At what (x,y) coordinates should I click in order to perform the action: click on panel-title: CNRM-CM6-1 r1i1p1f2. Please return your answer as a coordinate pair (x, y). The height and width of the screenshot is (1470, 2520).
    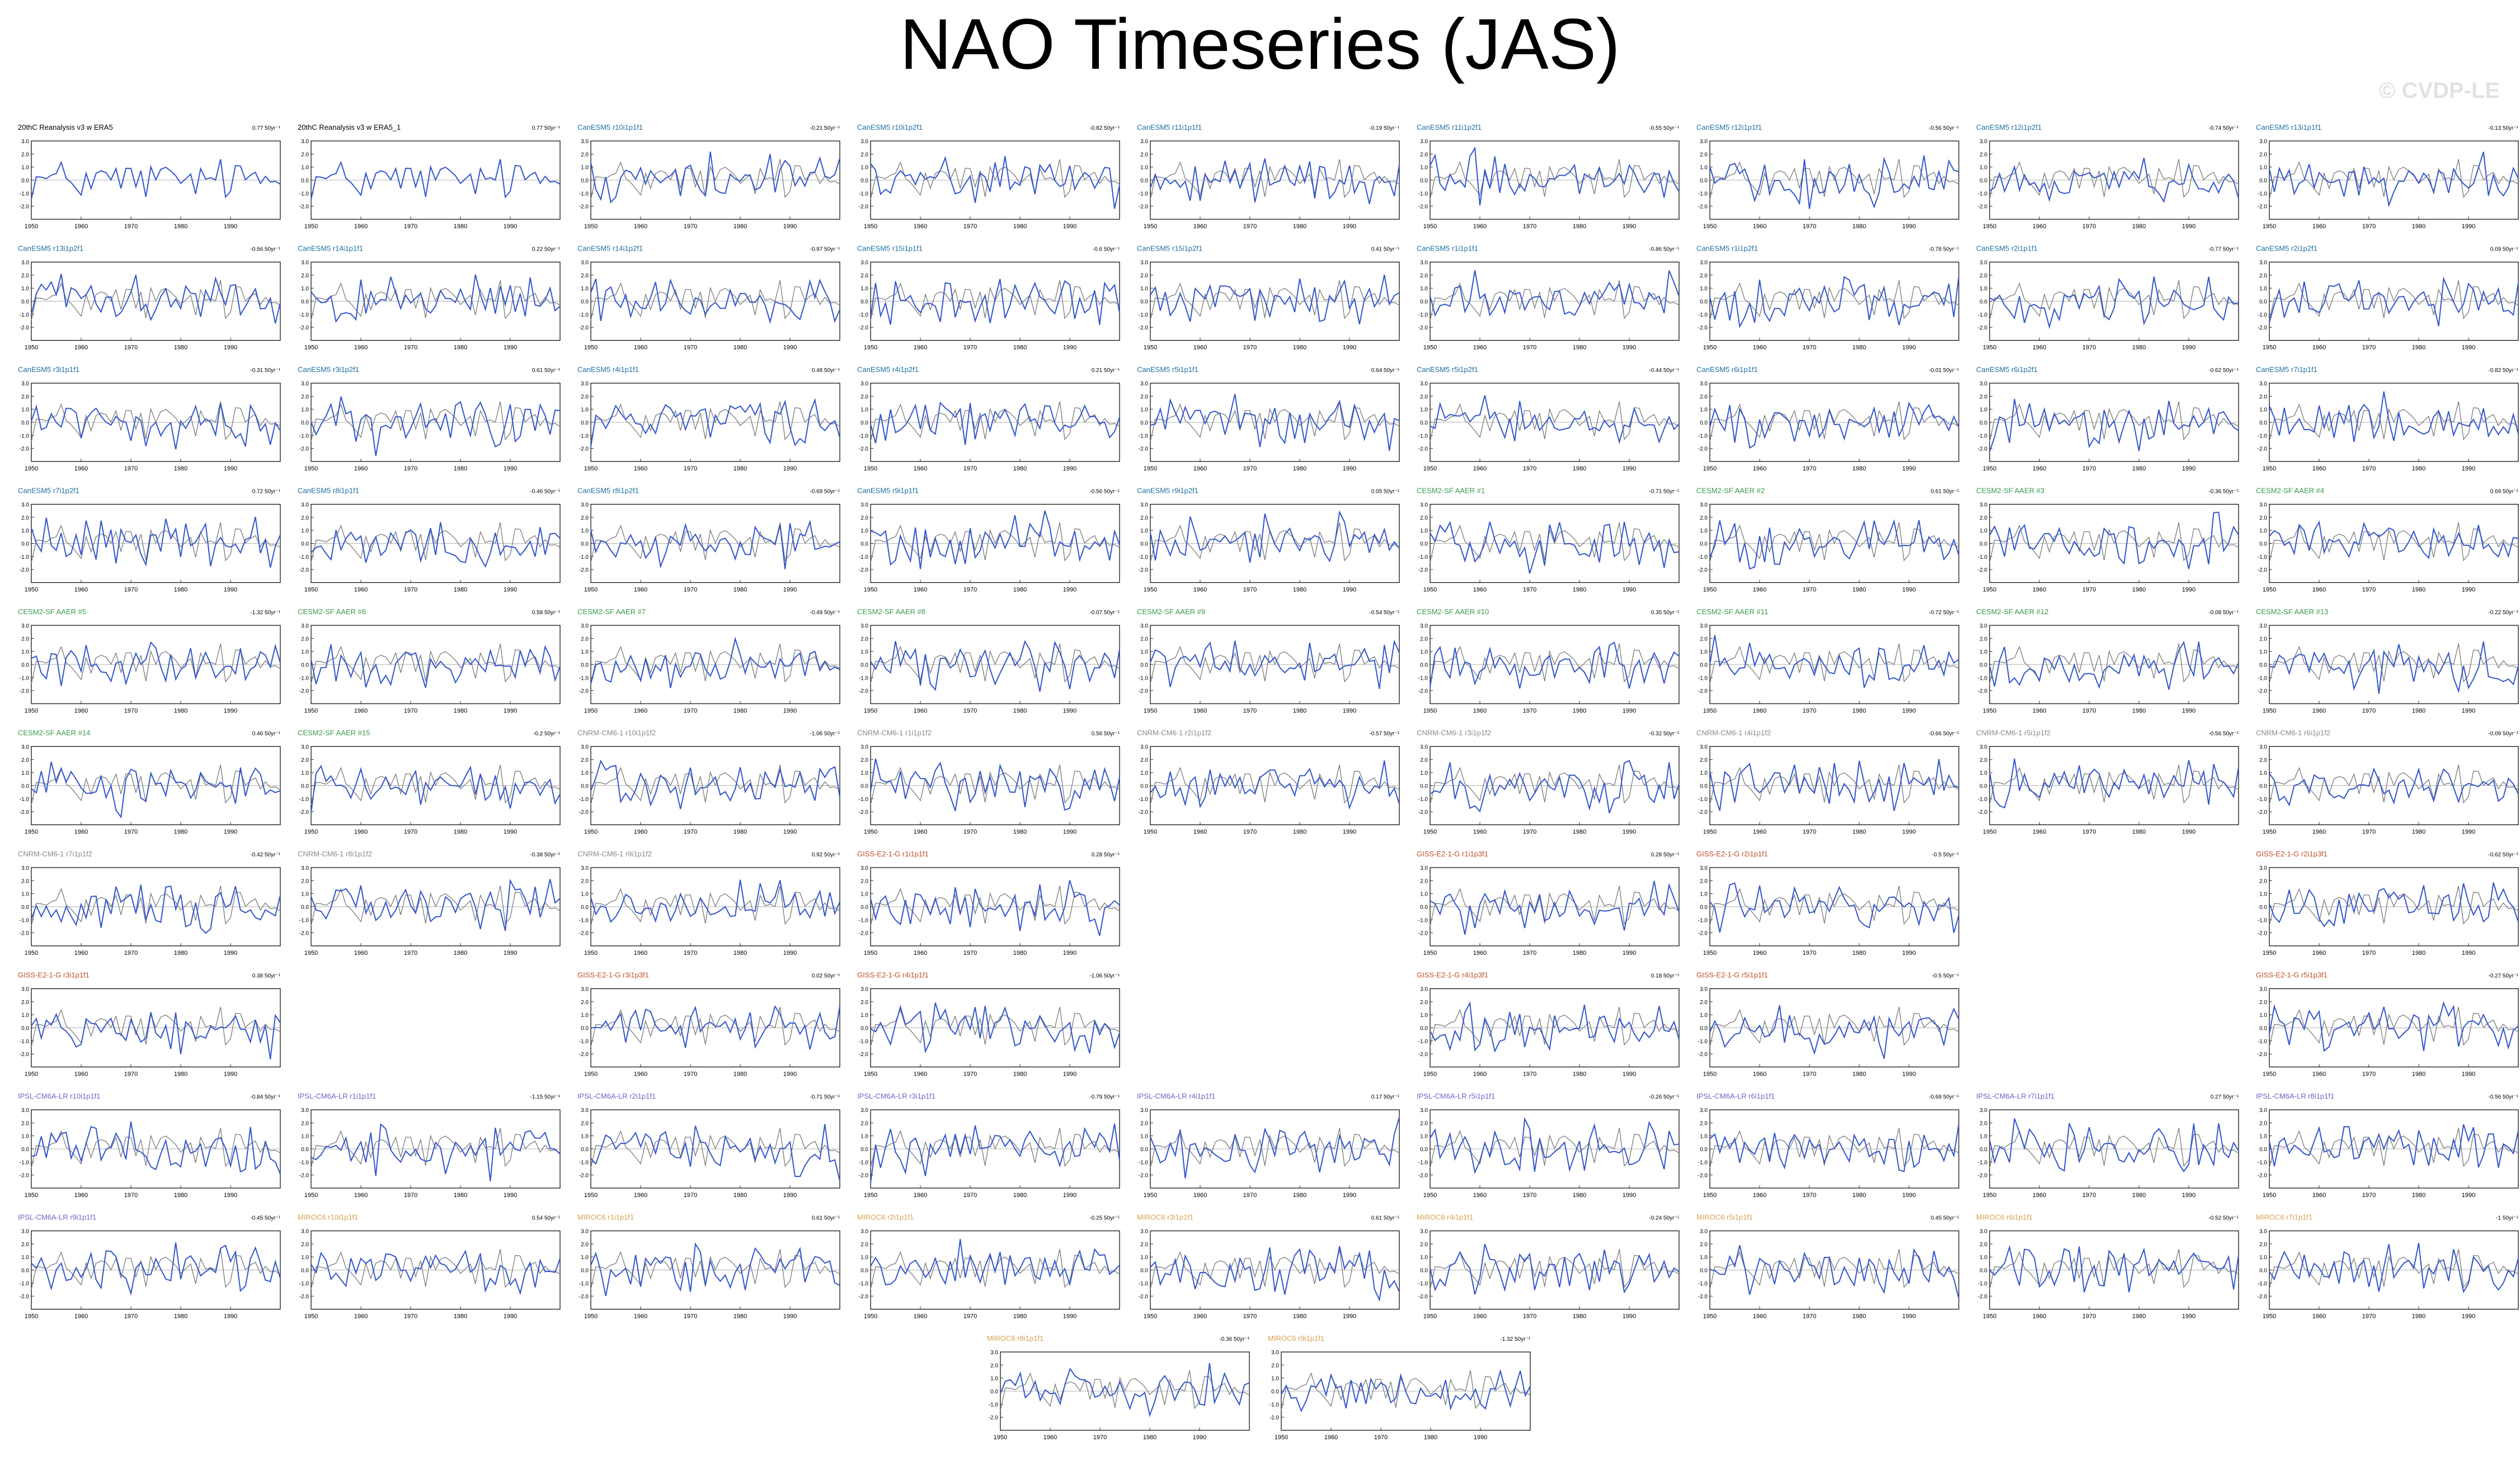
    Looking at the image, I should click on (895, 733).